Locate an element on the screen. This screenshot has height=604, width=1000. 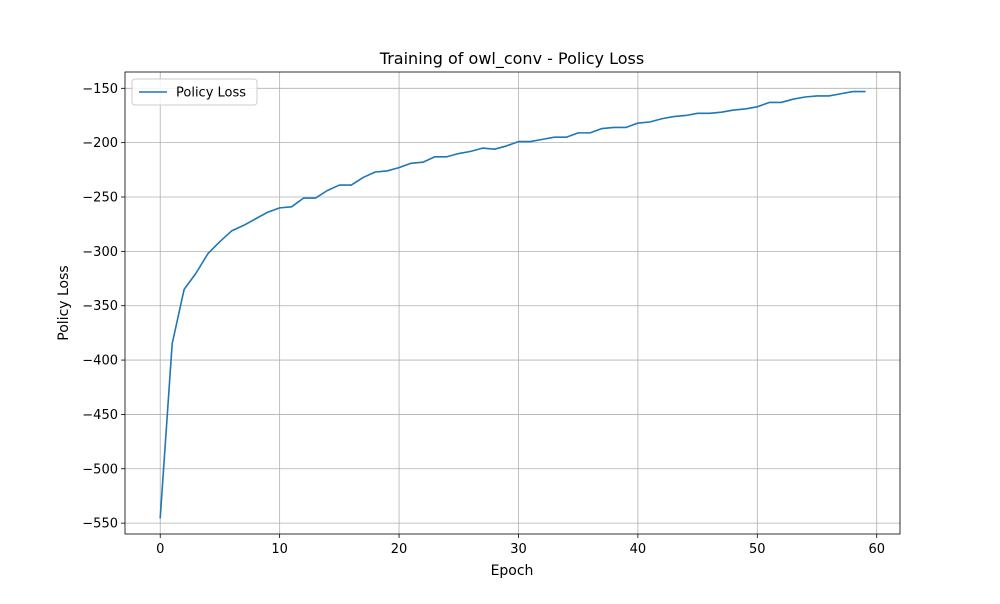
legend: Policy Loss is located at coordinates (194, 92).